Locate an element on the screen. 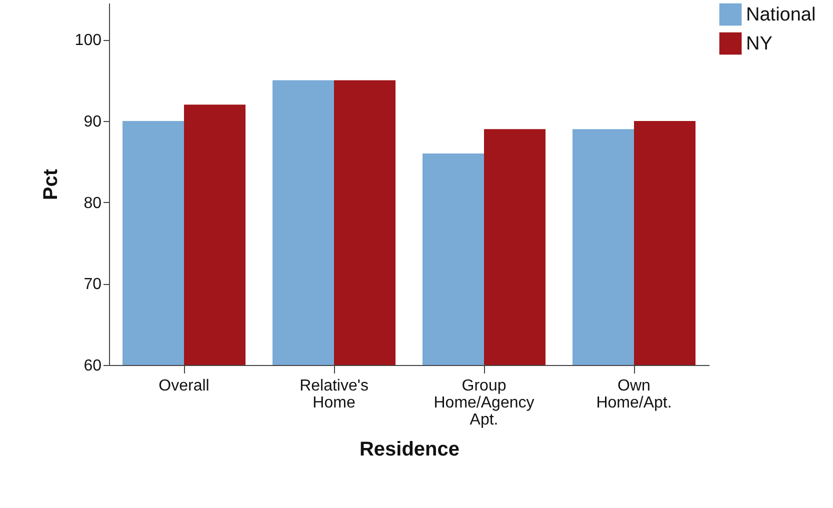 The height and width of the screenshot is (508, 833). y-tick-label: 80 is located at coordinates (93, 203).